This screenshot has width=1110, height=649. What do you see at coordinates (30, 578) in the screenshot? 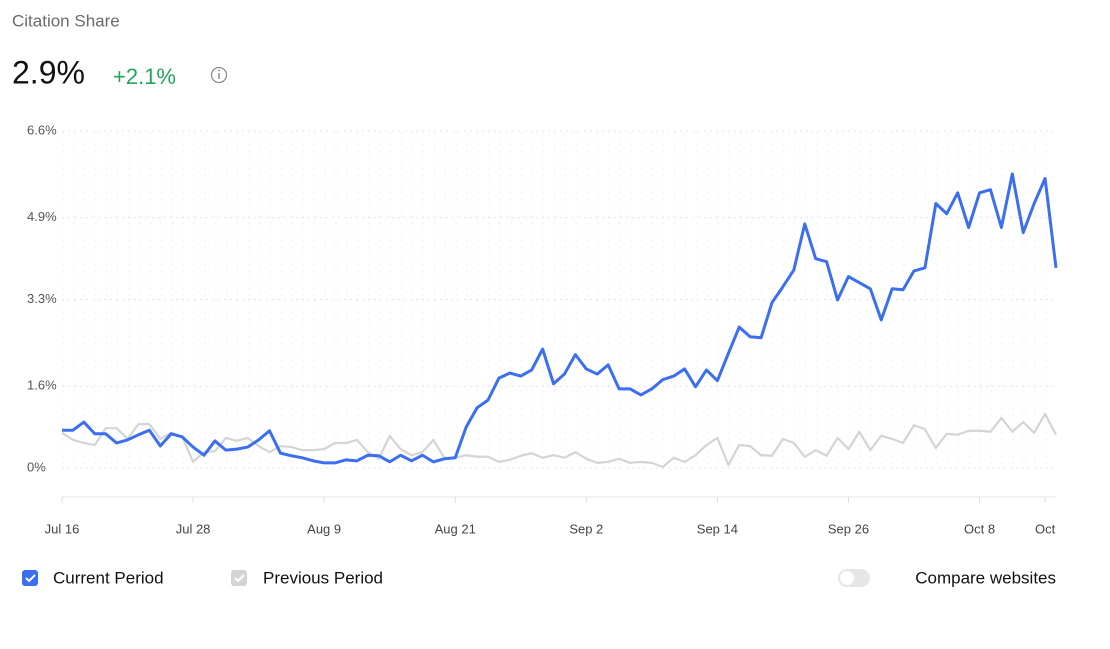
I see `legend-current` at bounding box center [30, 578].